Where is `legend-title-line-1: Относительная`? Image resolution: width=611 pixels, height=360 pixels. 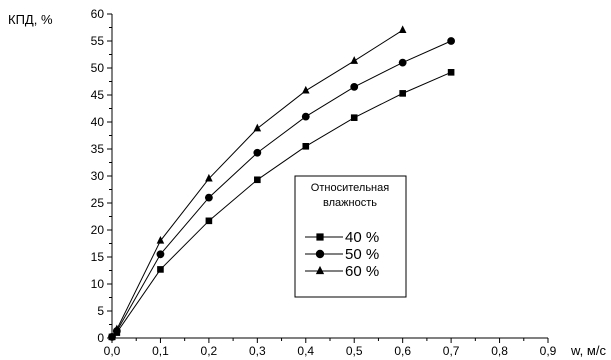
legend-title-line-1: Относительная is located at coordinates (350, 188).